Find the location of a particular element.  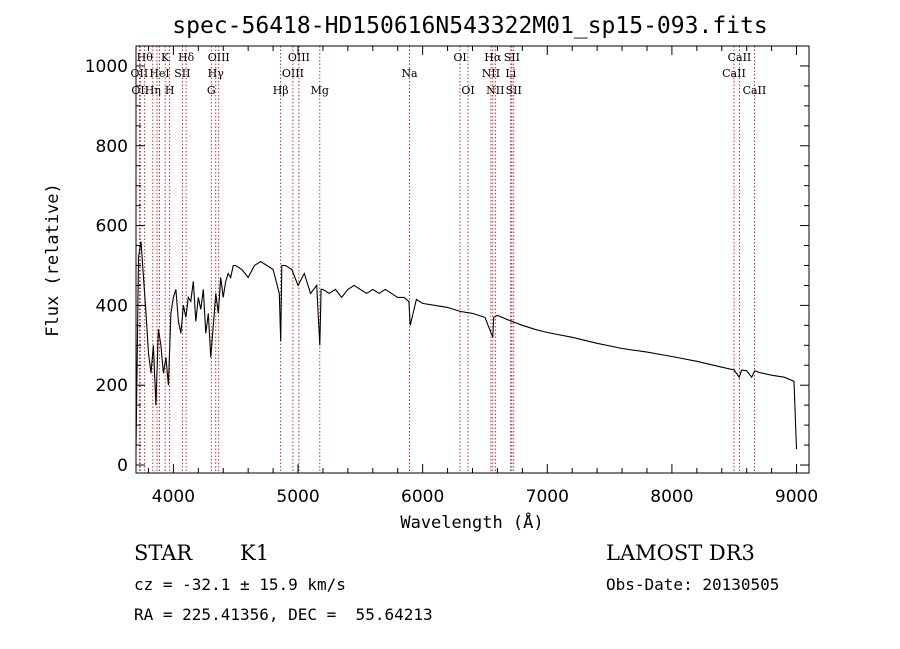

line-marker-label-3: Hη is located at coordinates (153, 90).